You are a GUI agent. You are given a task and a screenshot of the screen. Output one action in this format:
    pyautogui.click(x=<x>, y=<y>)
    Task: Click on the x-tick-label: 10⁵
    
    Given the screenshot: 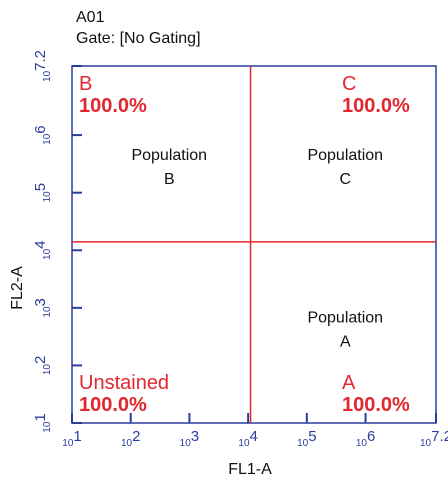 What is the action you would take?
    pyautogui.click(x=306, y=438)
    